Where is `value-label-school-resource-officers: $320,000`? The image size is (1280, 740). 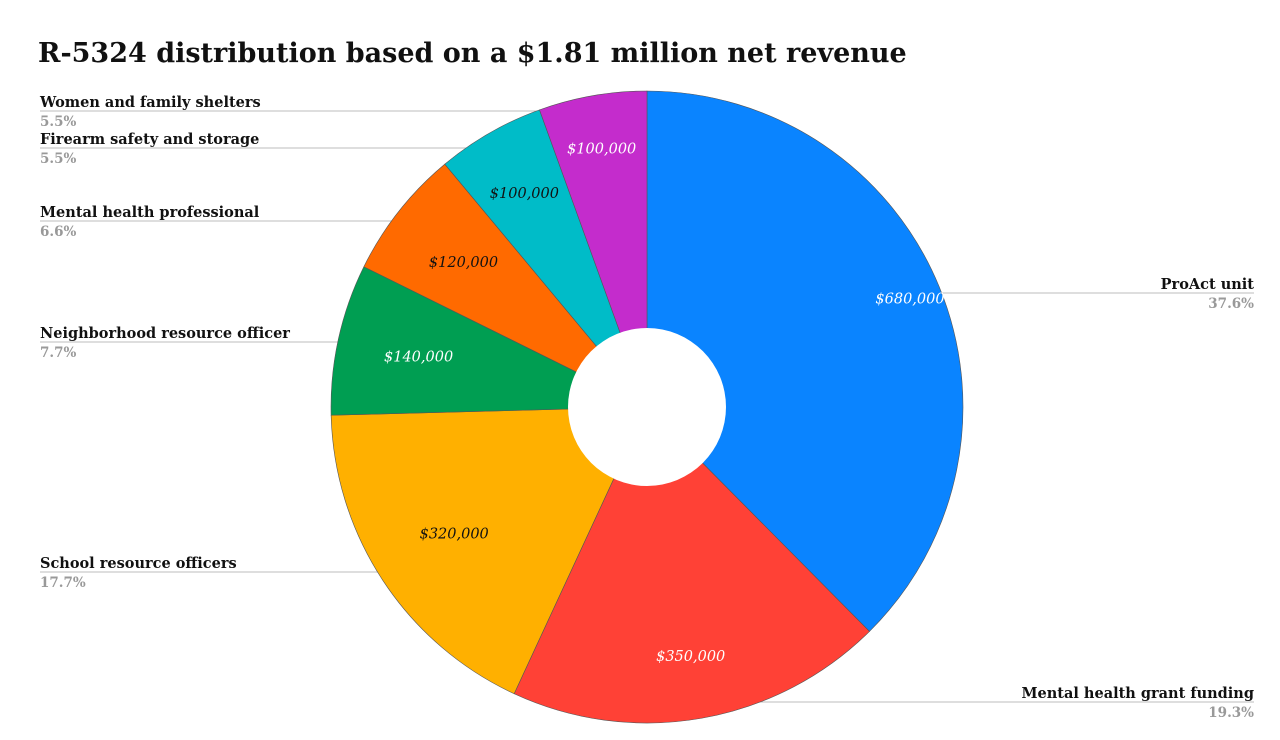
value-label-school-resource-officers: $320,000 is located at coordinates (454, 535).